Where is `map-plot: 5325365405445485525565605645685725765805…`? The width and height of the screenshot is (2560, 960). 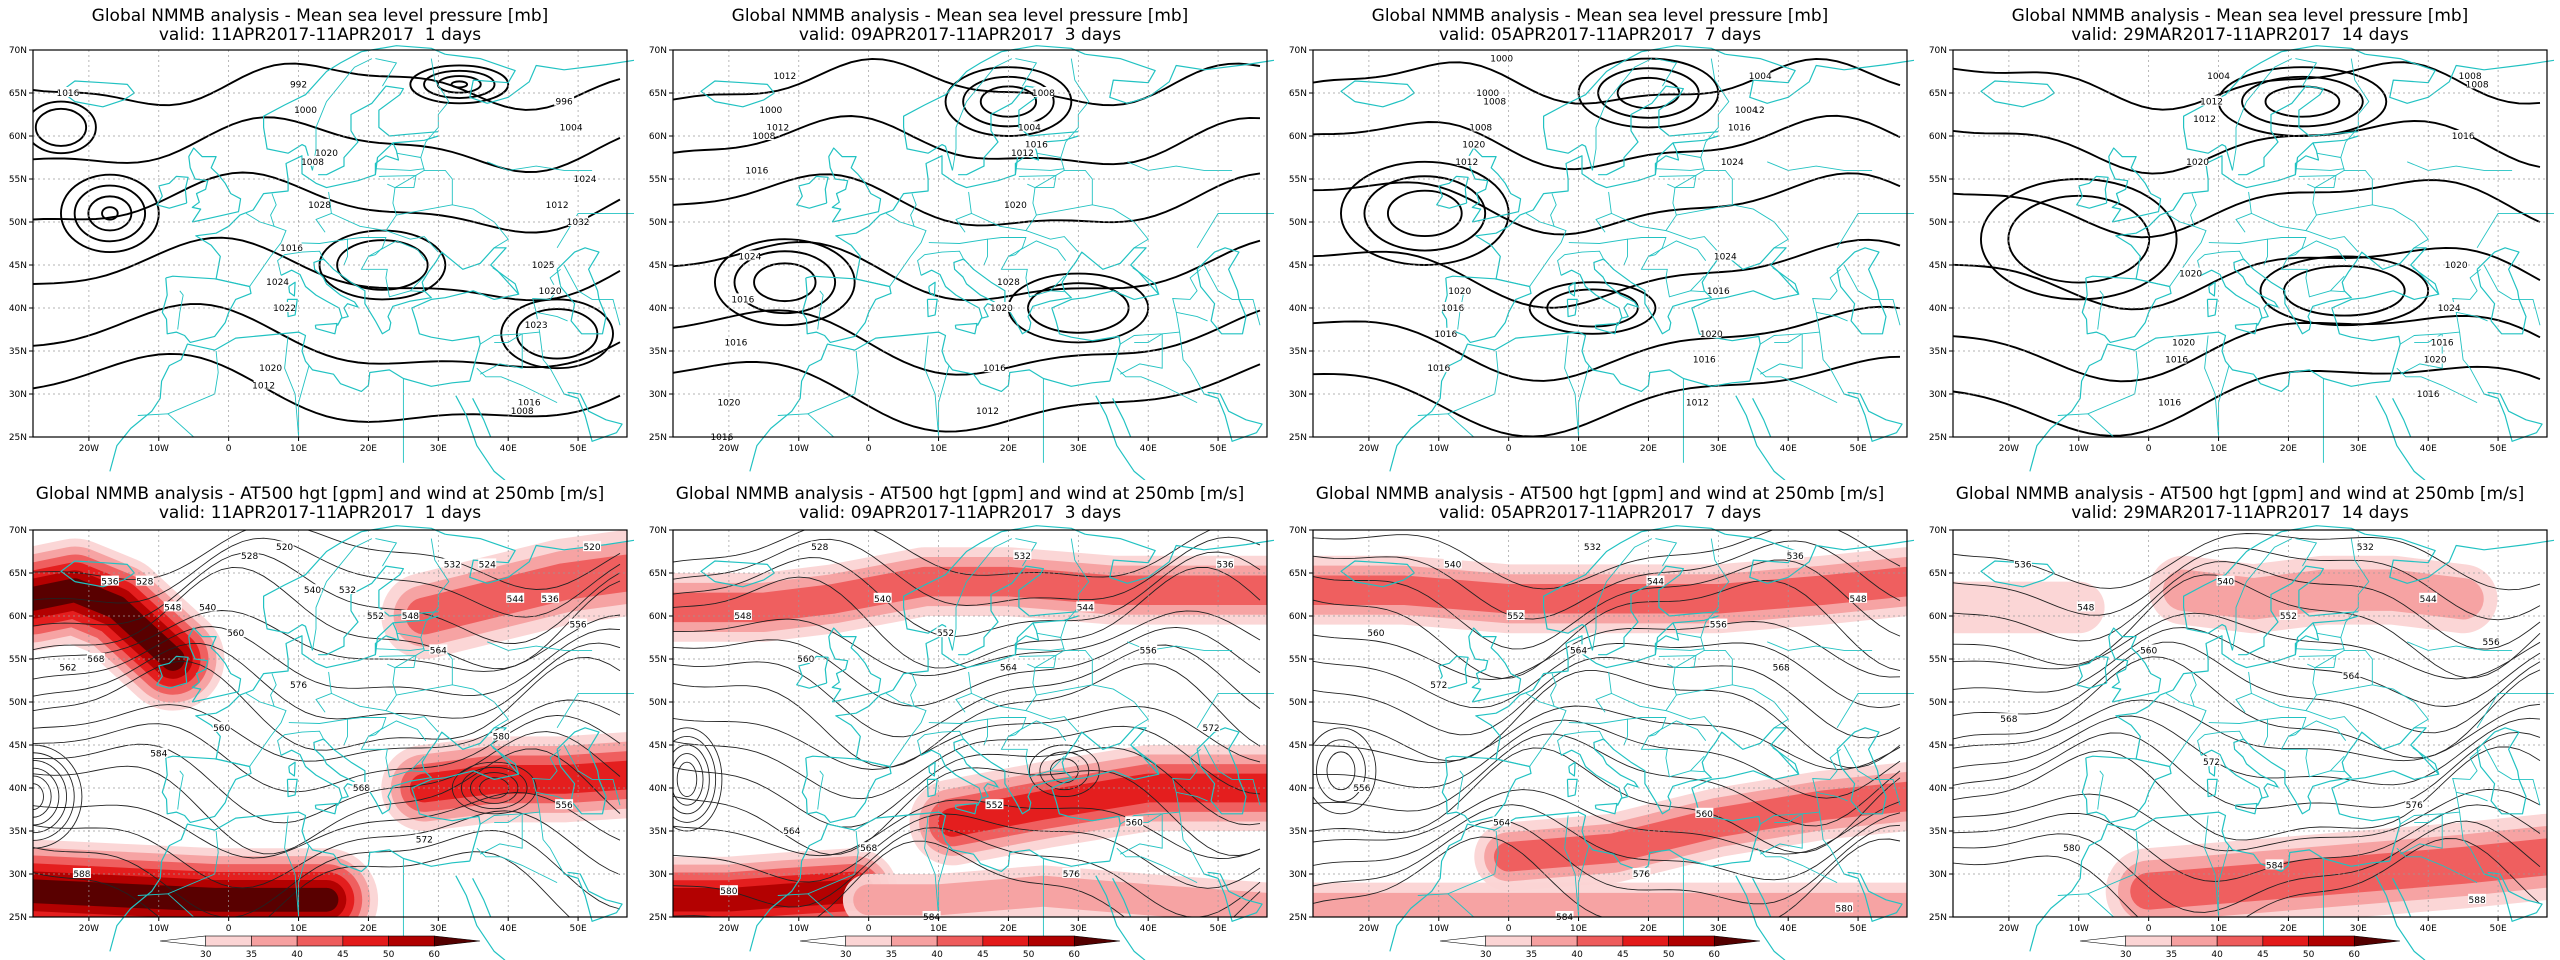
map-plot: 5325365405445485525565605645685725765805… is located at coordinates (1602, 742).